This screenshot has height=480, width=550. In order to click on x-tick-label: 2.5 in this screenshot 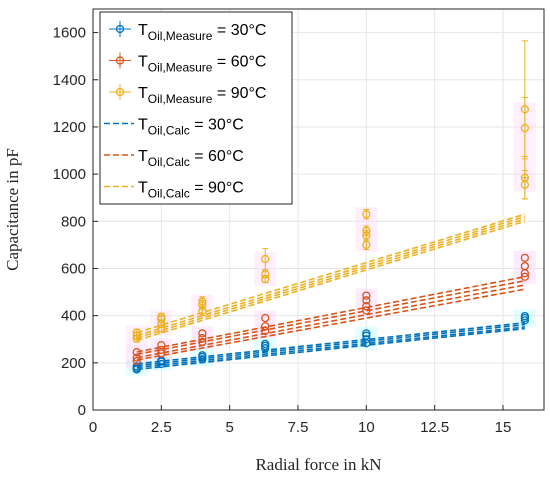, I will do `click(161, 427)`.